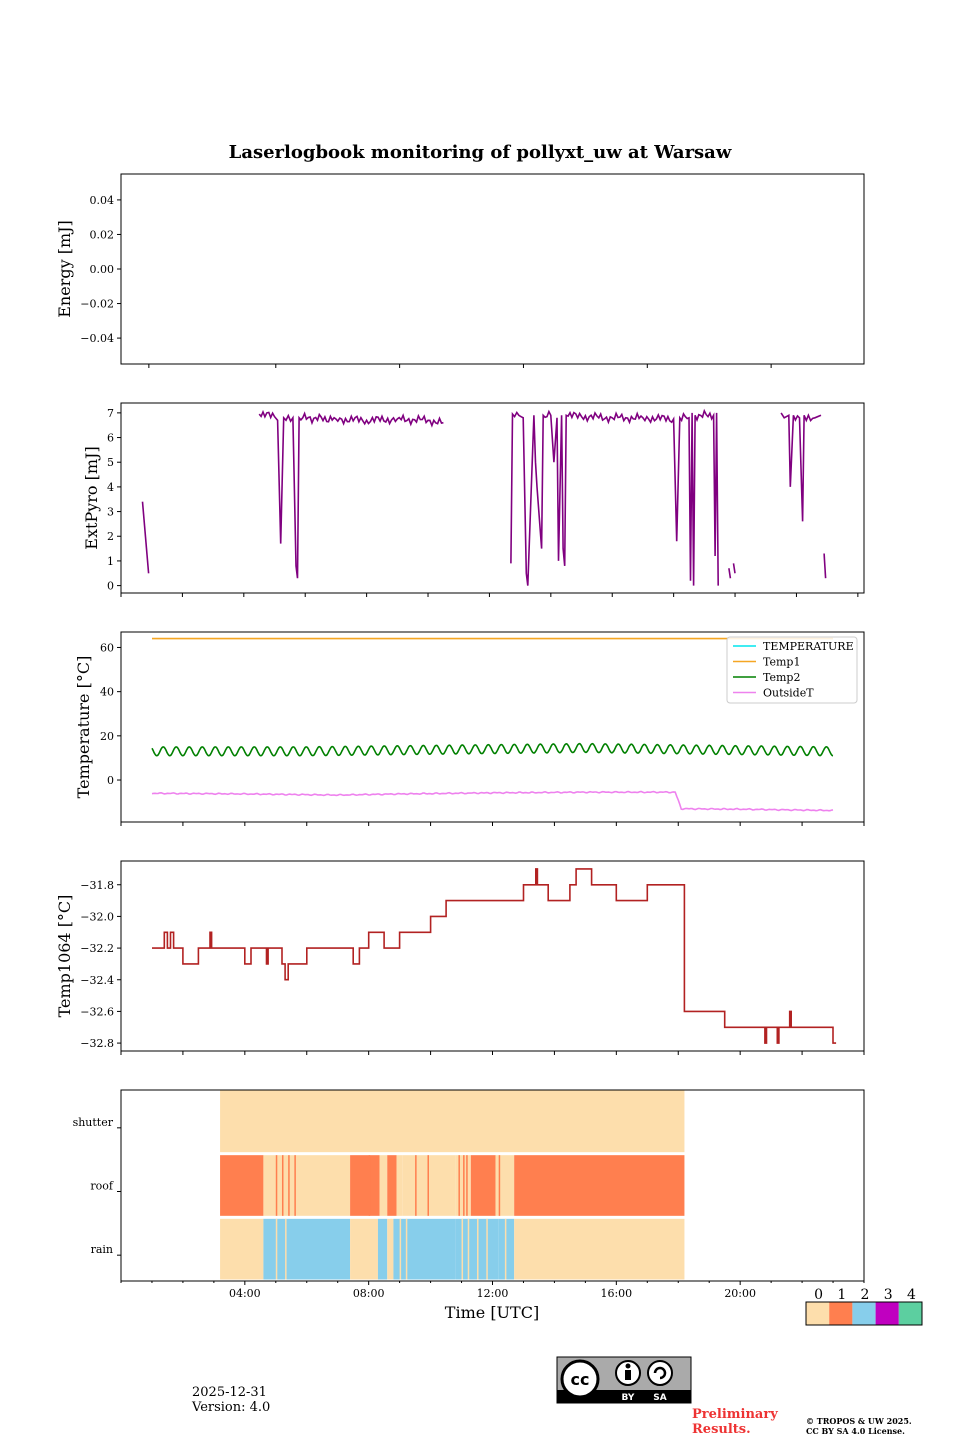  Describe the element at coordinates (102, 1186) in the screenshot. I see `row-label-roof: roof` at that location.